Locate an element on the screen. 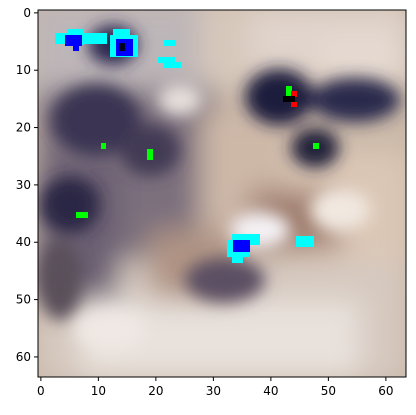  y-tick-label: 50 is located at coordinates (23, 300).